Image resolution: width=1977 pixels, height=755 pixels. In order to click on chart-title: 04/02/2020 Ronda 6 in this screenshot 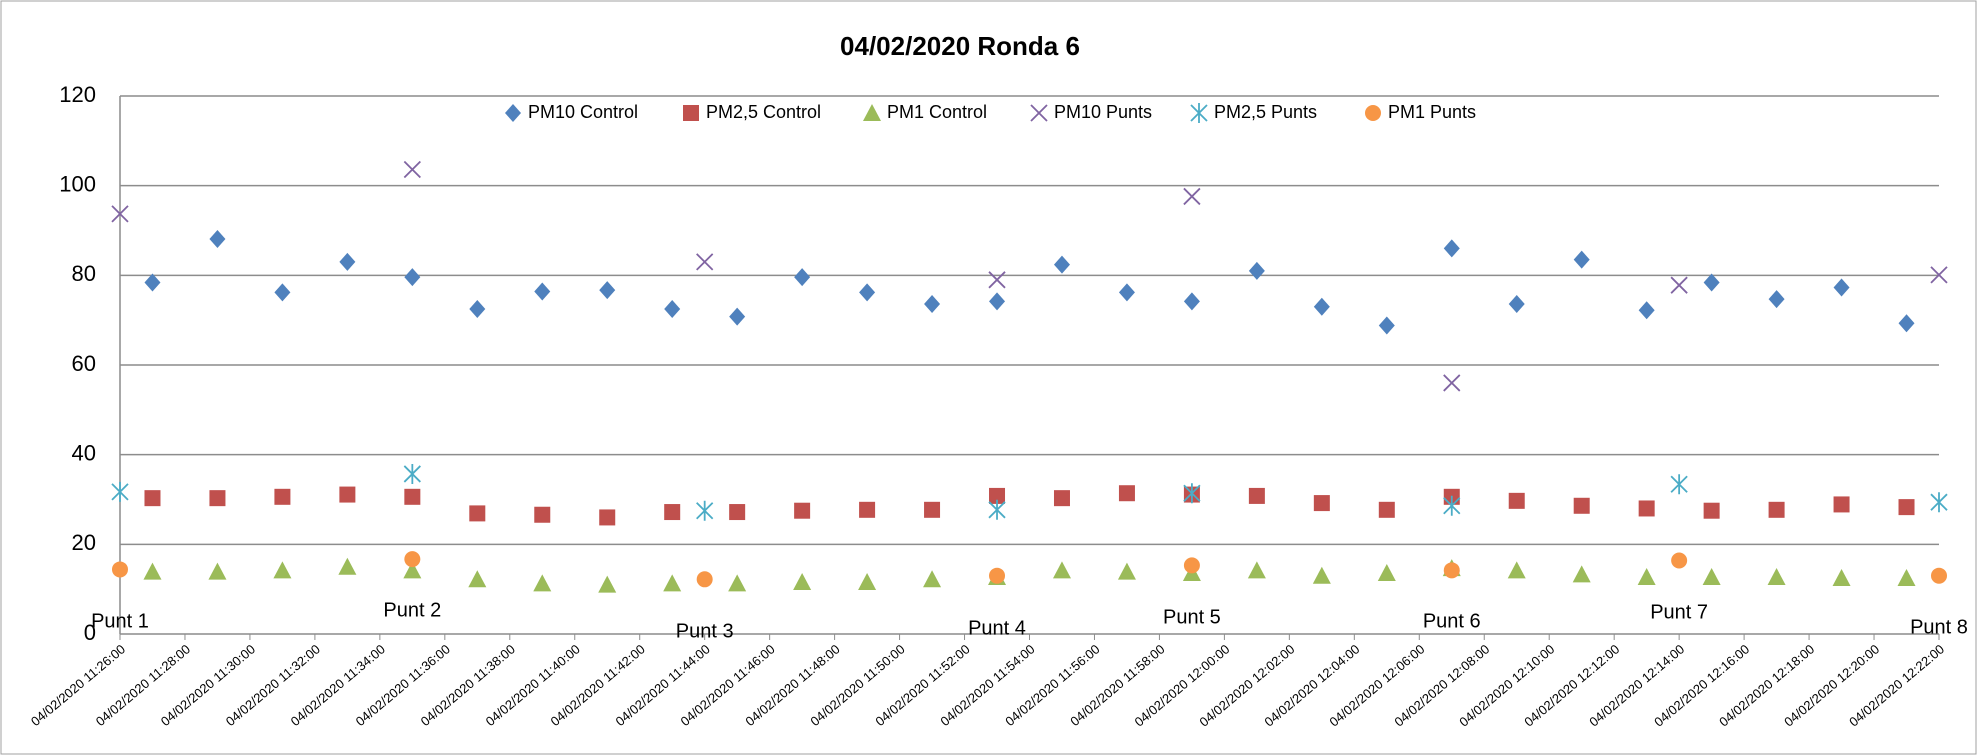, I will do `click(960, 46)`.